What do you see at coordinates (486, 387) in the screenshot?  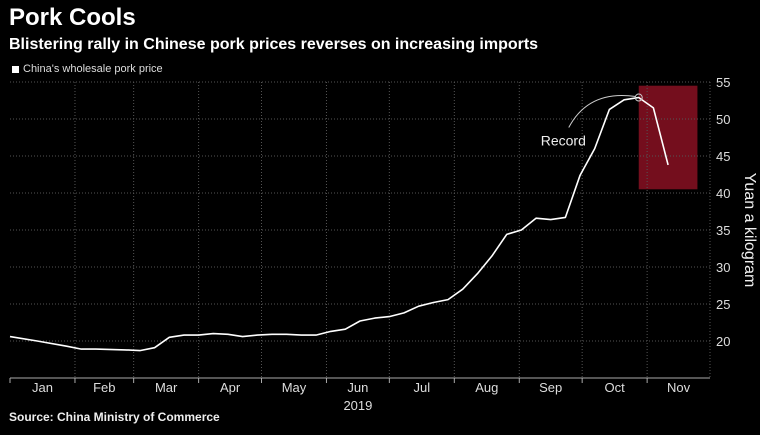 I see `x-tick-label: Aug` at bounding box center [486, 387].